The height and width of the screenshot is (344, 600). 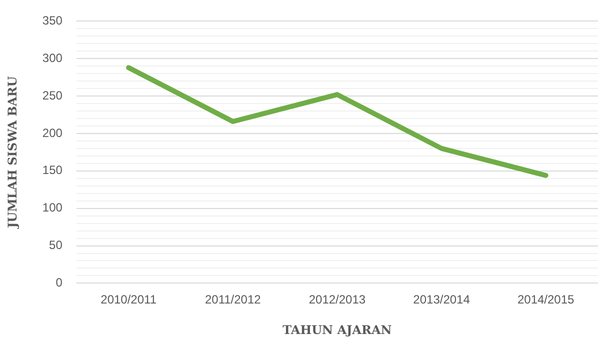 I want to click on x-tick-label: 2012/2013, so click(x=337, y=299).